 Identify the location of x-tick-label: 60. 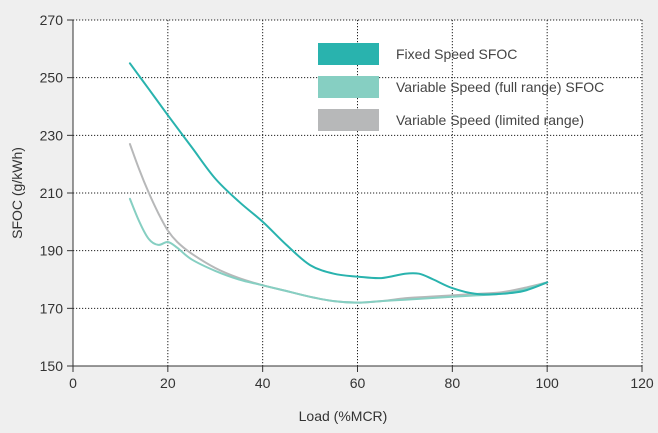
(358, 383).